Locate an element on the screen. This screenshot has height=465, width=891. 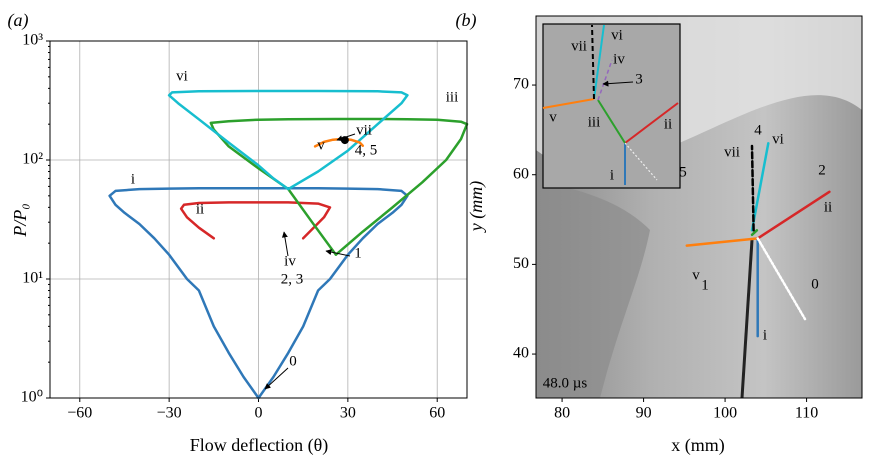
y-tick-label: 10³ is located at coordinates (32, 40).